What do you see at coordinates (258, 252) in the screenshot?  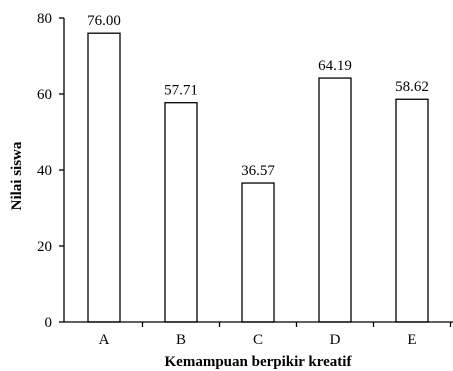 I see `bar-c` at bounding box center [258, 252].